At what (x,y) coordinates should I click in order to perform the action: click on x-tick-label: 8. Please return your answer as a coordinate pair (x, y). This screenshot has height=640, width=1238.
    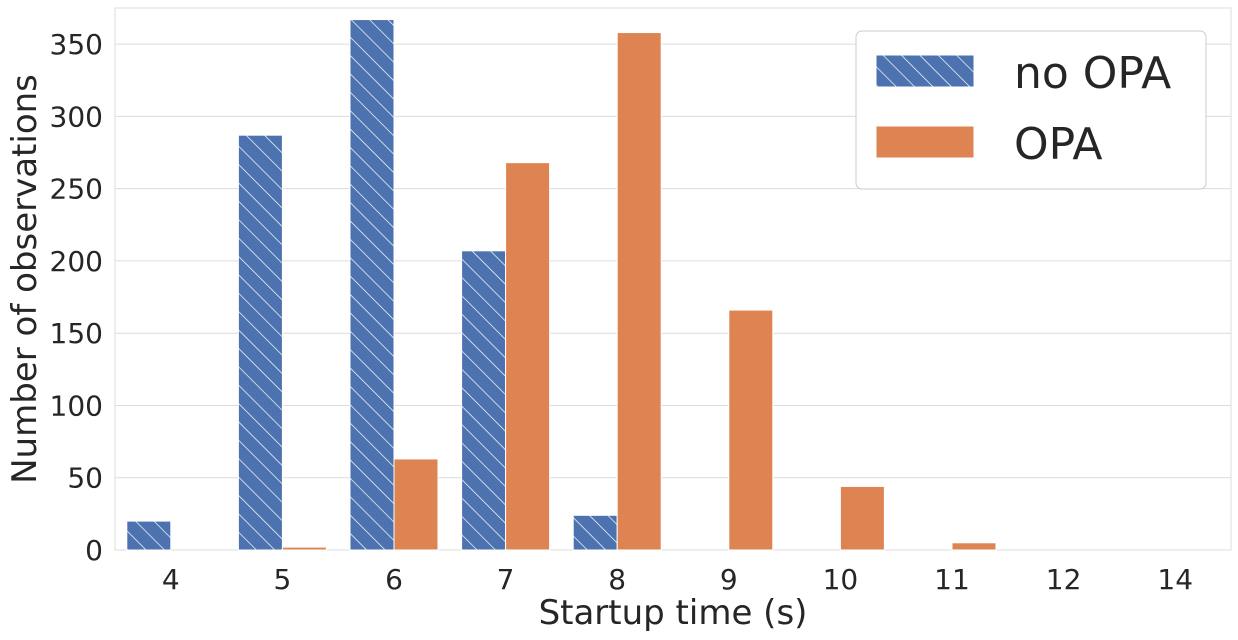
    Looking at the image, I should click on (617, 579).